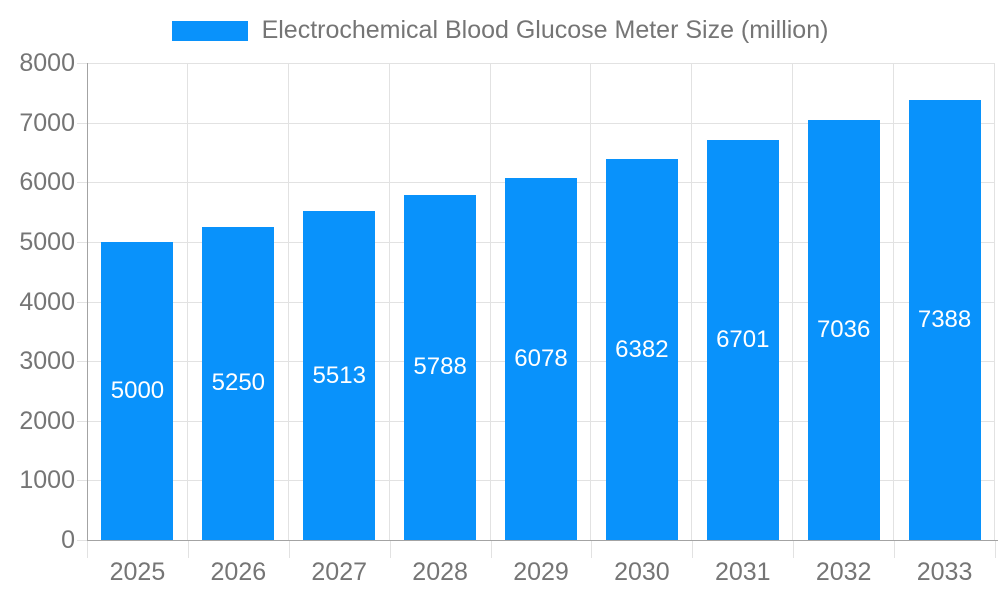 Image resolution: width=1000 pixels, height=600 pixels. I want to click on x-axis-label: 2030, so click(642, 572).